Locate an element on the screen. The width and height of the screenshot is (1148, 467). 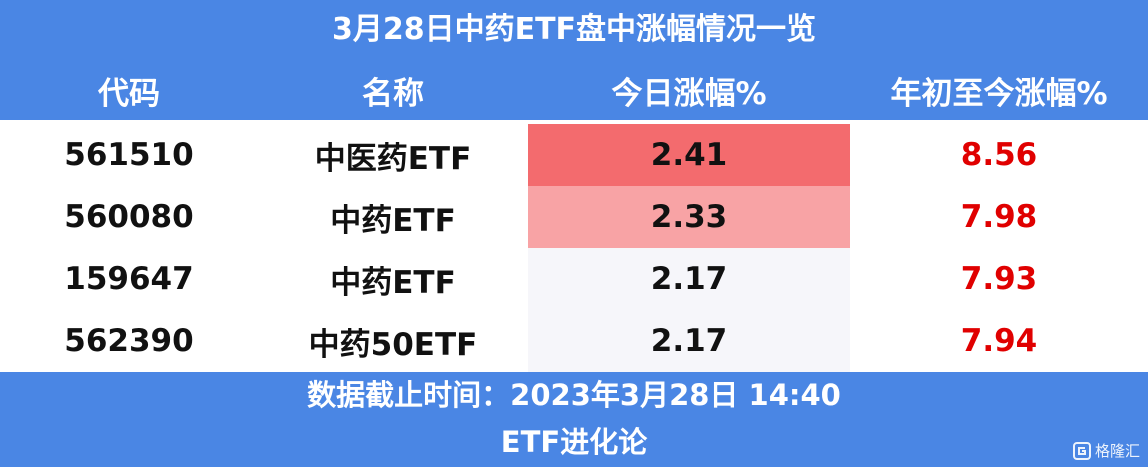
header-row: 代码 名称 今日涨幅% 年初至今涨幅% is located at coordinates (574, 90).